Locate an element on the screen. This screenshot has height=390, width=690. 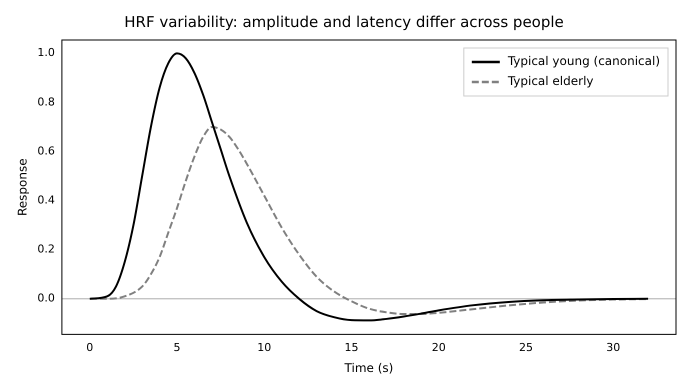
x-tick-label: 20 is located at coordinates (439, 347).